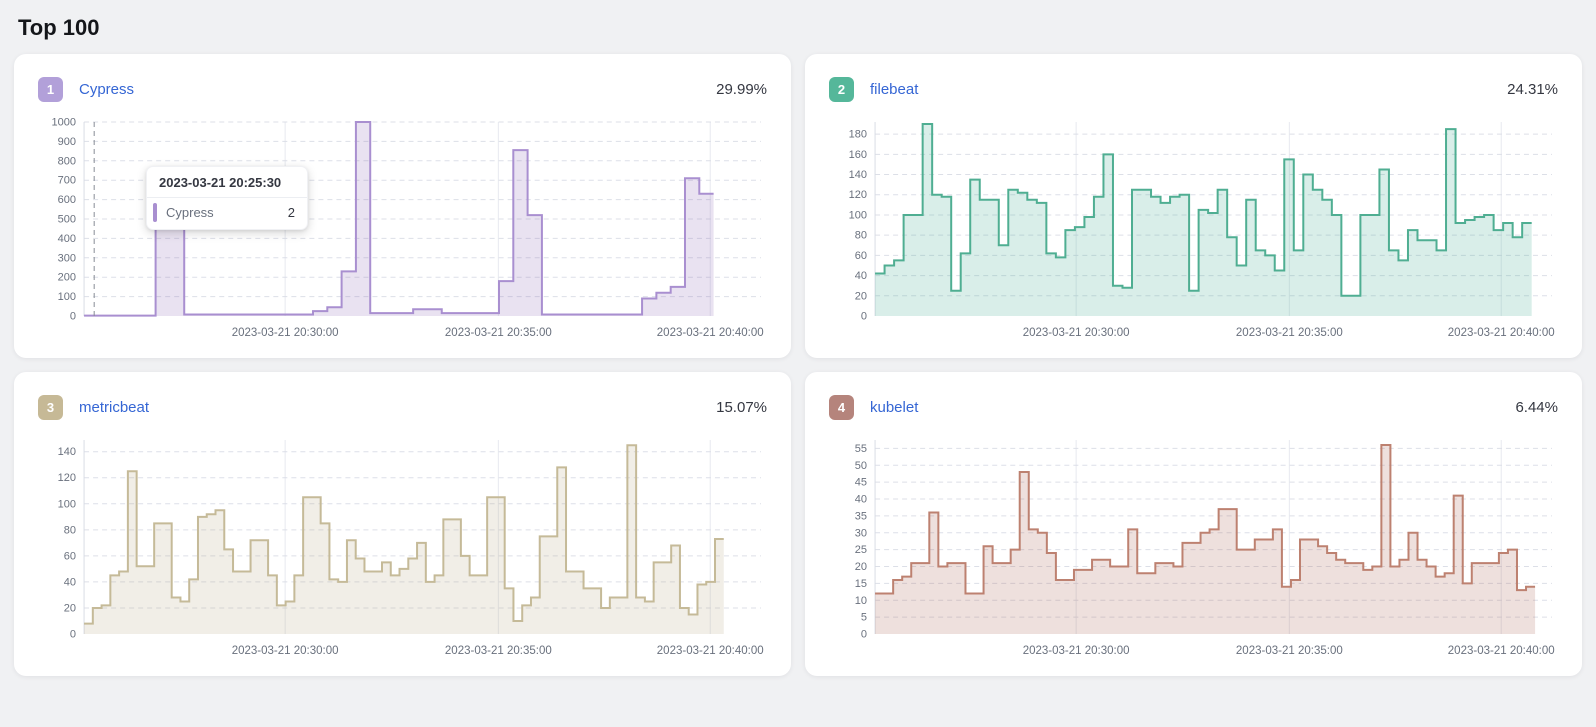 The width and height of the screenshot is (1596, 727). I want to click on percent-value: 6.44%, so click(1536, 407).